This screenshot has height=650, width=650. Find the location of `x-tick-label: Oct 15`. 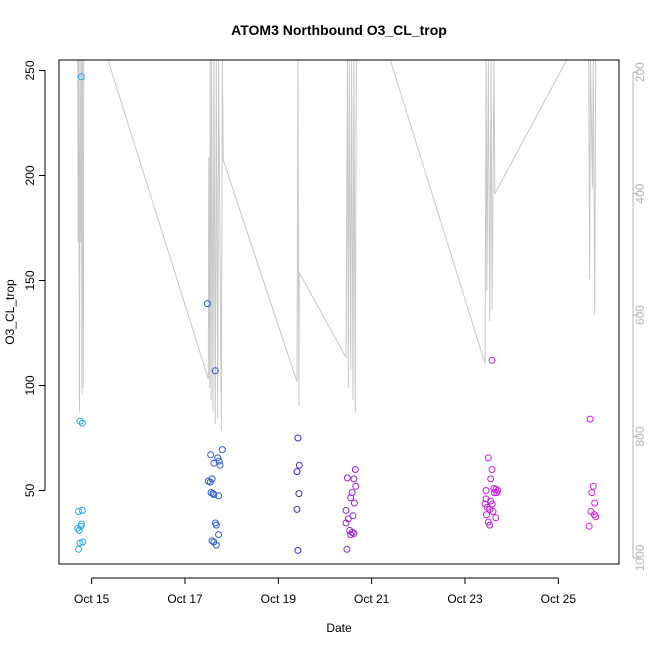

x-tick-label: Oct 15 is located at coordinates (92, 599).